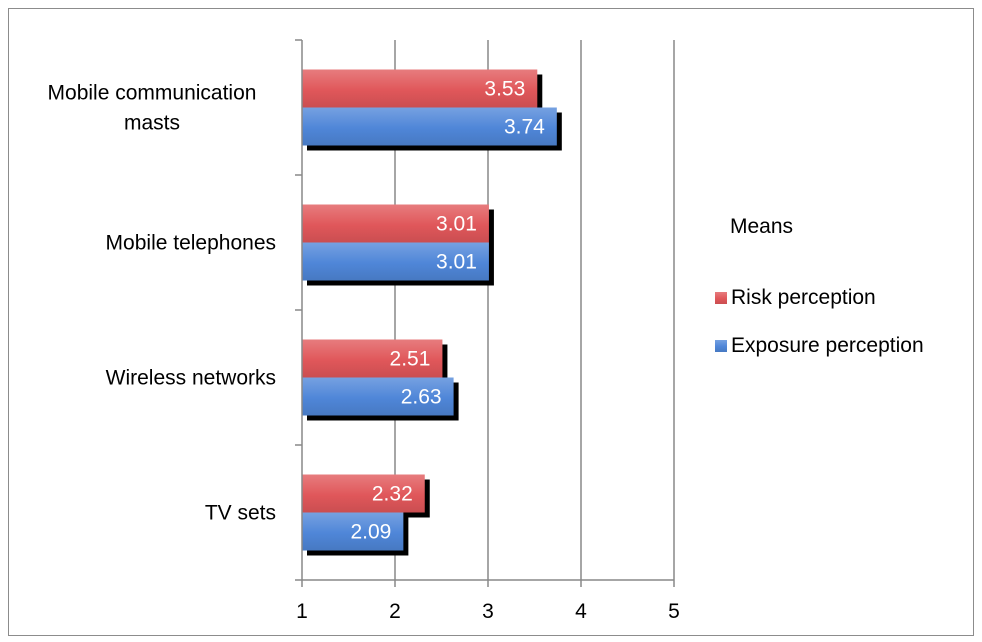 Image resolution: width=982 pixels, height=642 pixels. Describe the element at coordinates (191, 243) in the screenshot. I see `category-label: Mobile telephones` at that location.